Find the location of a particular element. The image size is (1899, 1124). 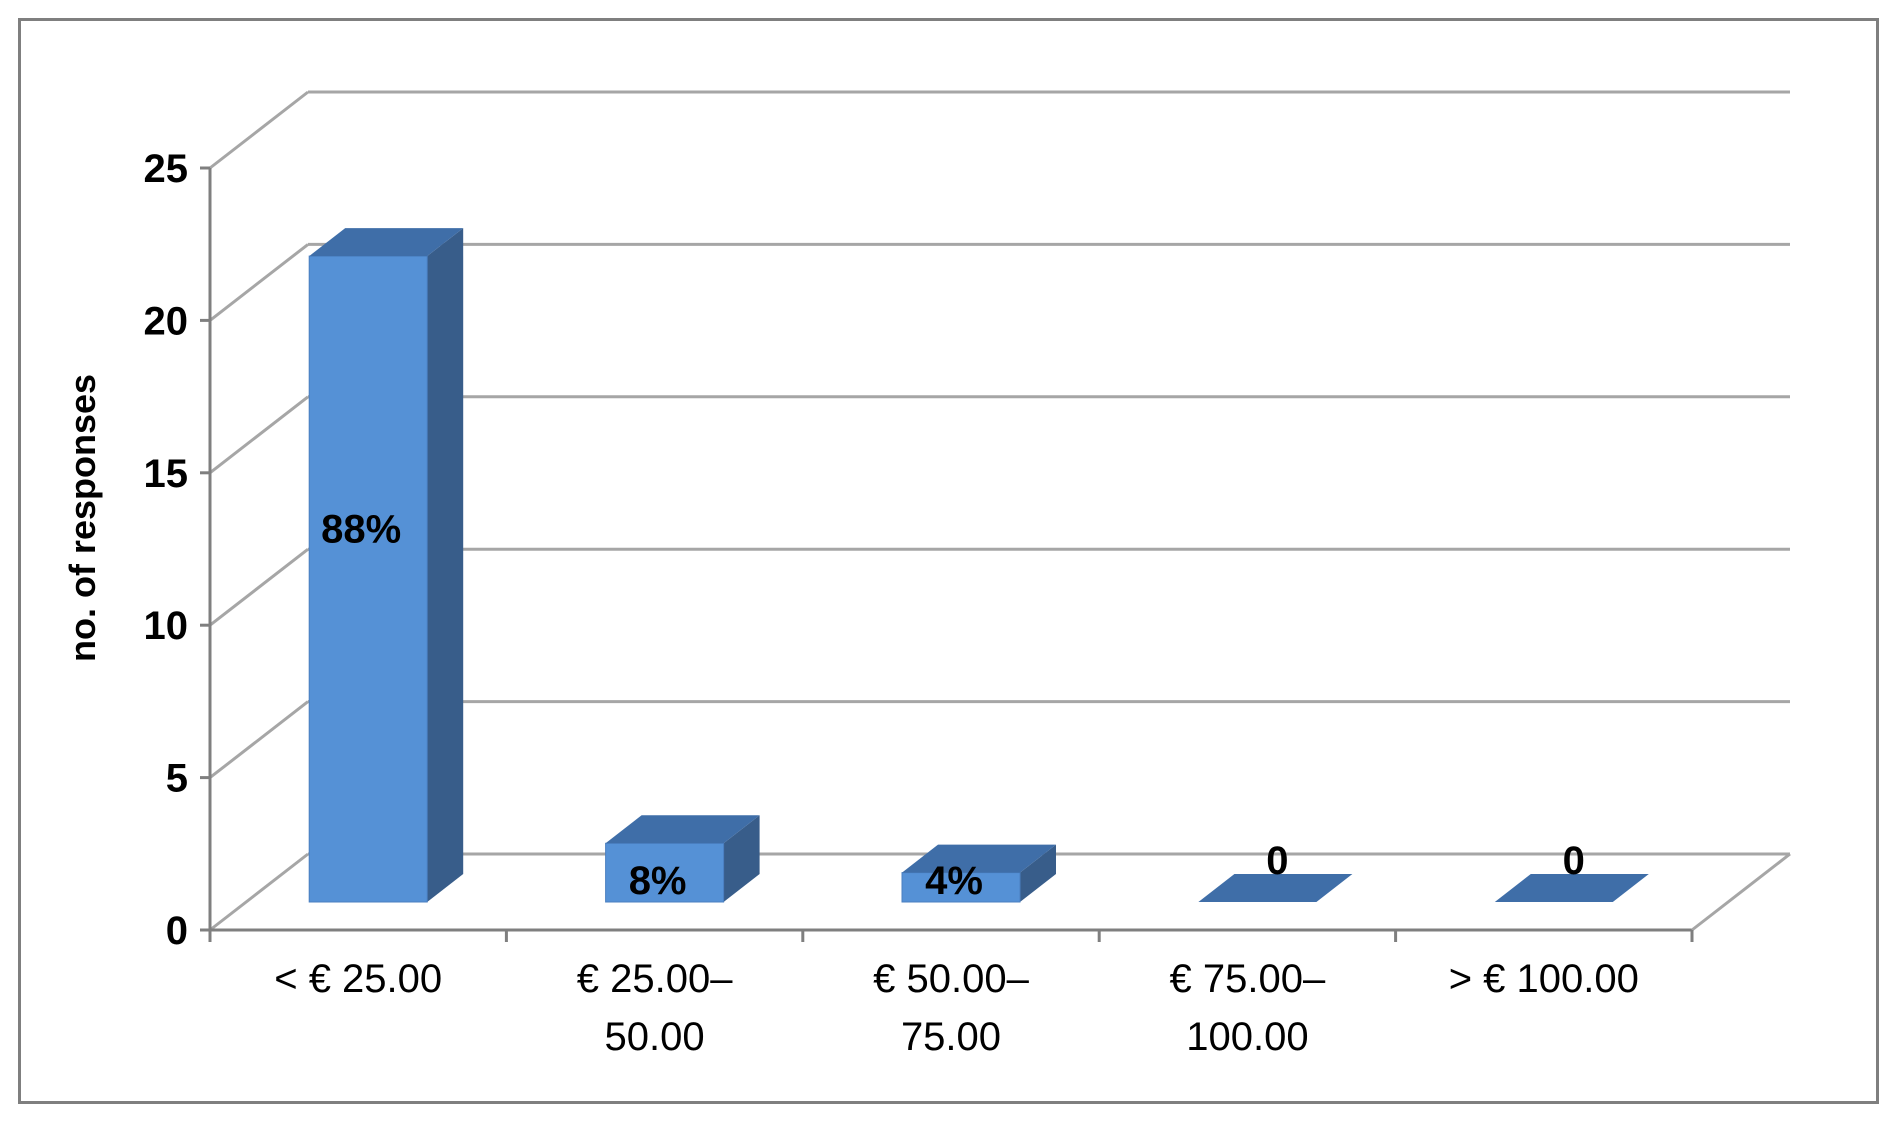

data-label: 88% is located at coordinates (361, 530).